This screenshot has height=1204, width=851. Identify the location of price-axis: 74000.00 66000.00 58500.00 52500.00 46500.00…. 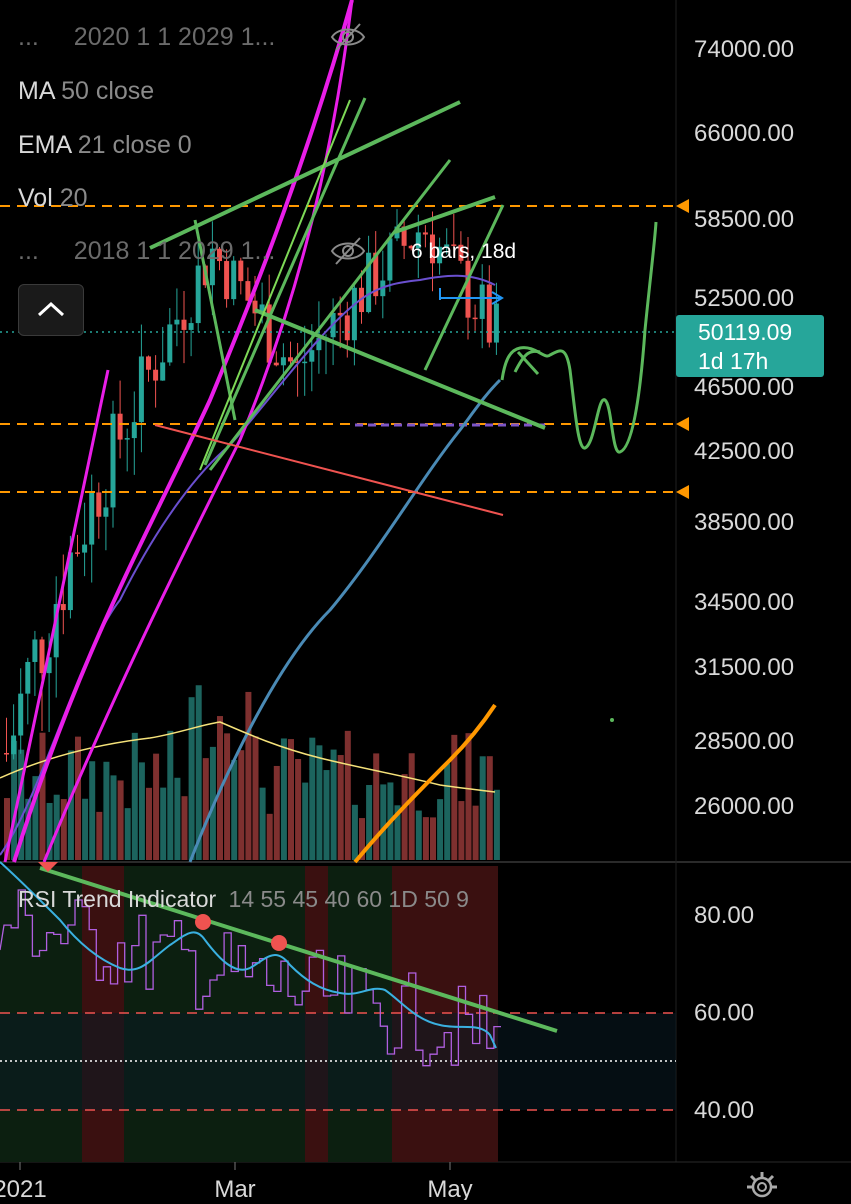
(744, 428).